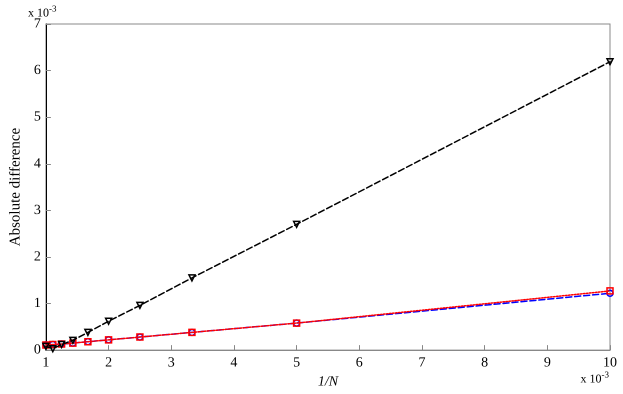 Image resolution: width=623 pixels, height=394 pixels. What do you see at coordinates (108, 363) in the screenshot?
I see `x-tick-label: 2` at bounding box center [108, 363].